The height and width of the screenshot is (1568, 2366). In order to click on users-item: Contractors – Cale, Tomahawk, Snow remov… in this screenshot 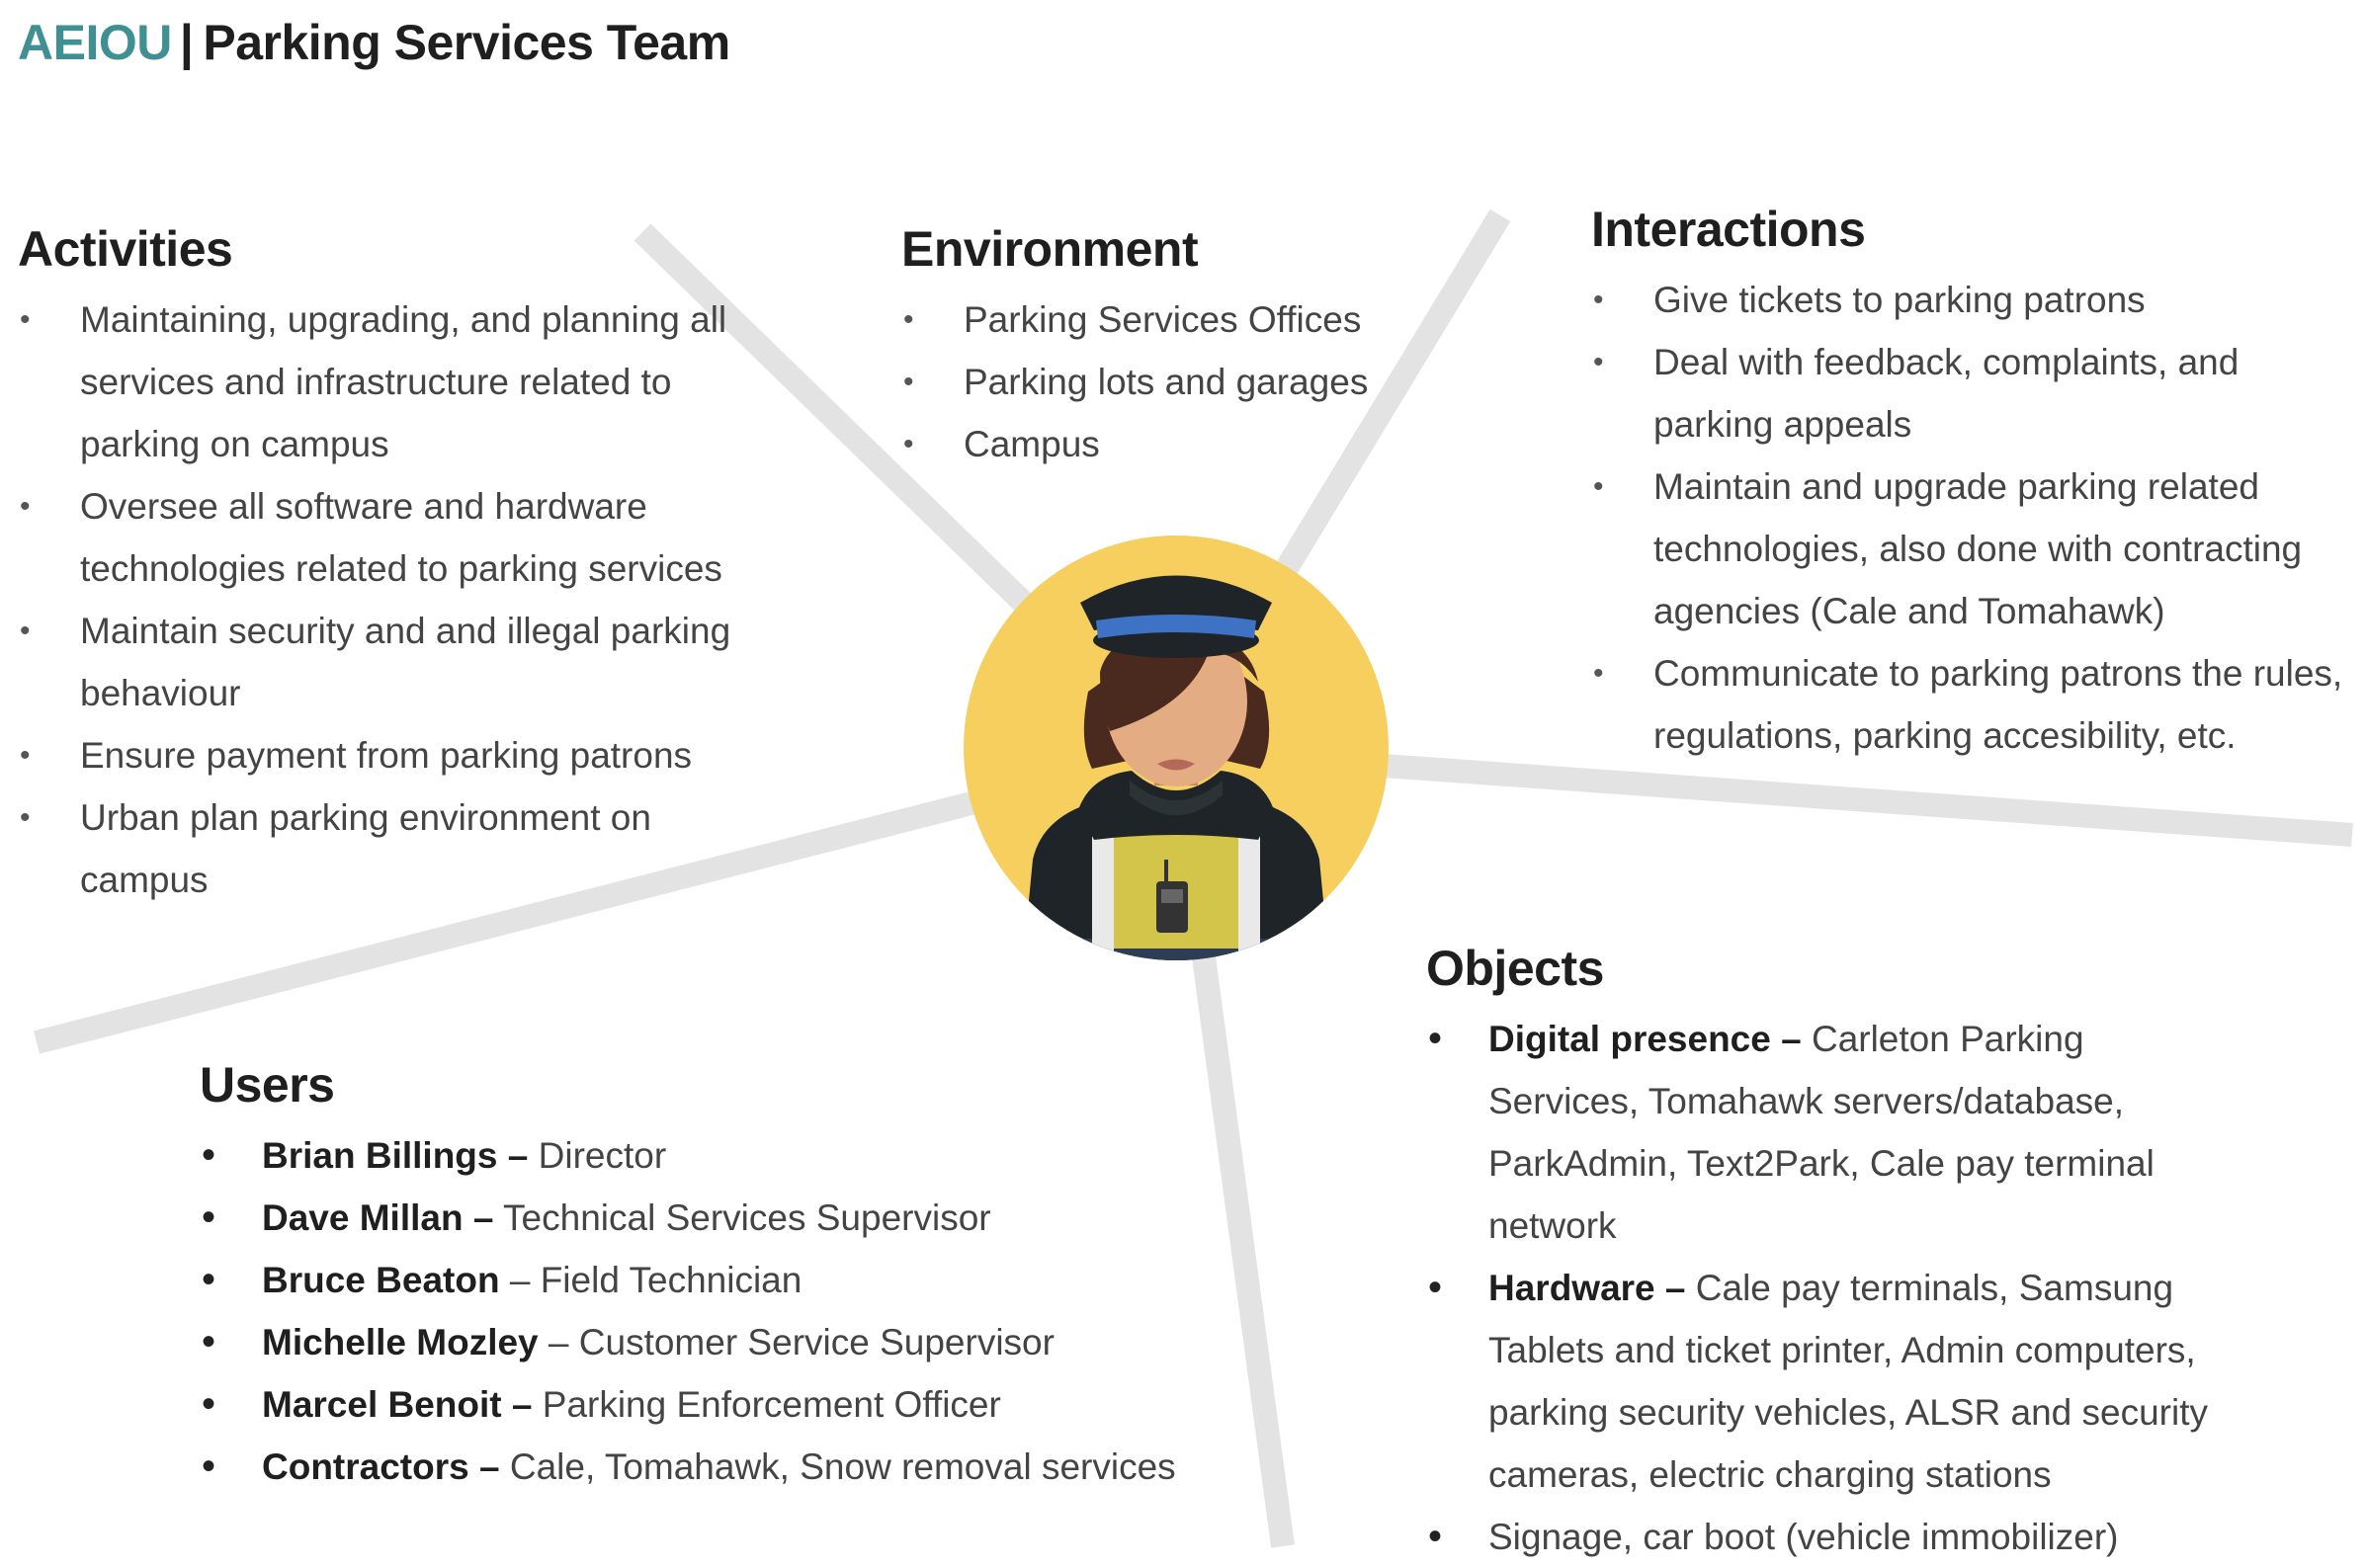, I will do `click(713, 1467)`.